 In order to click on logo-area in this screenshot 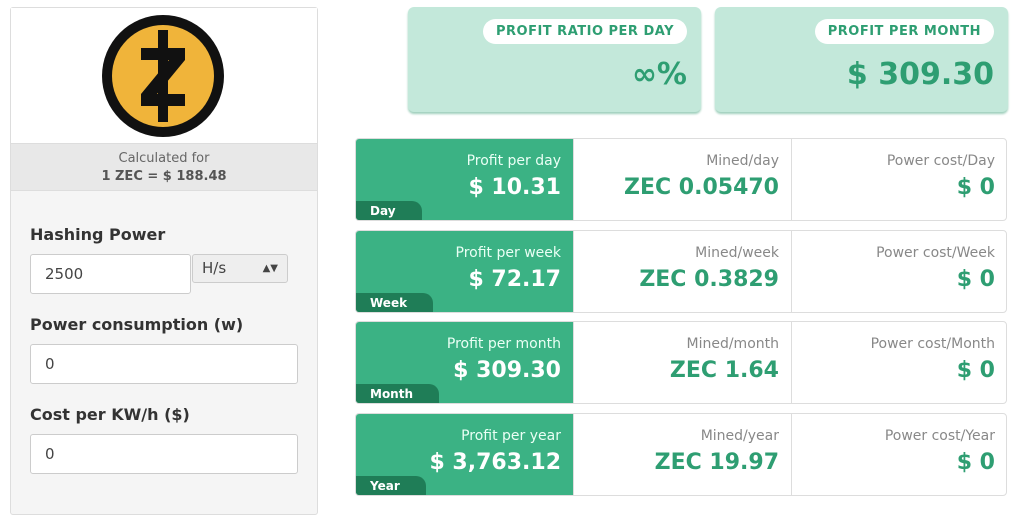, I will do `click(164, 75)`.